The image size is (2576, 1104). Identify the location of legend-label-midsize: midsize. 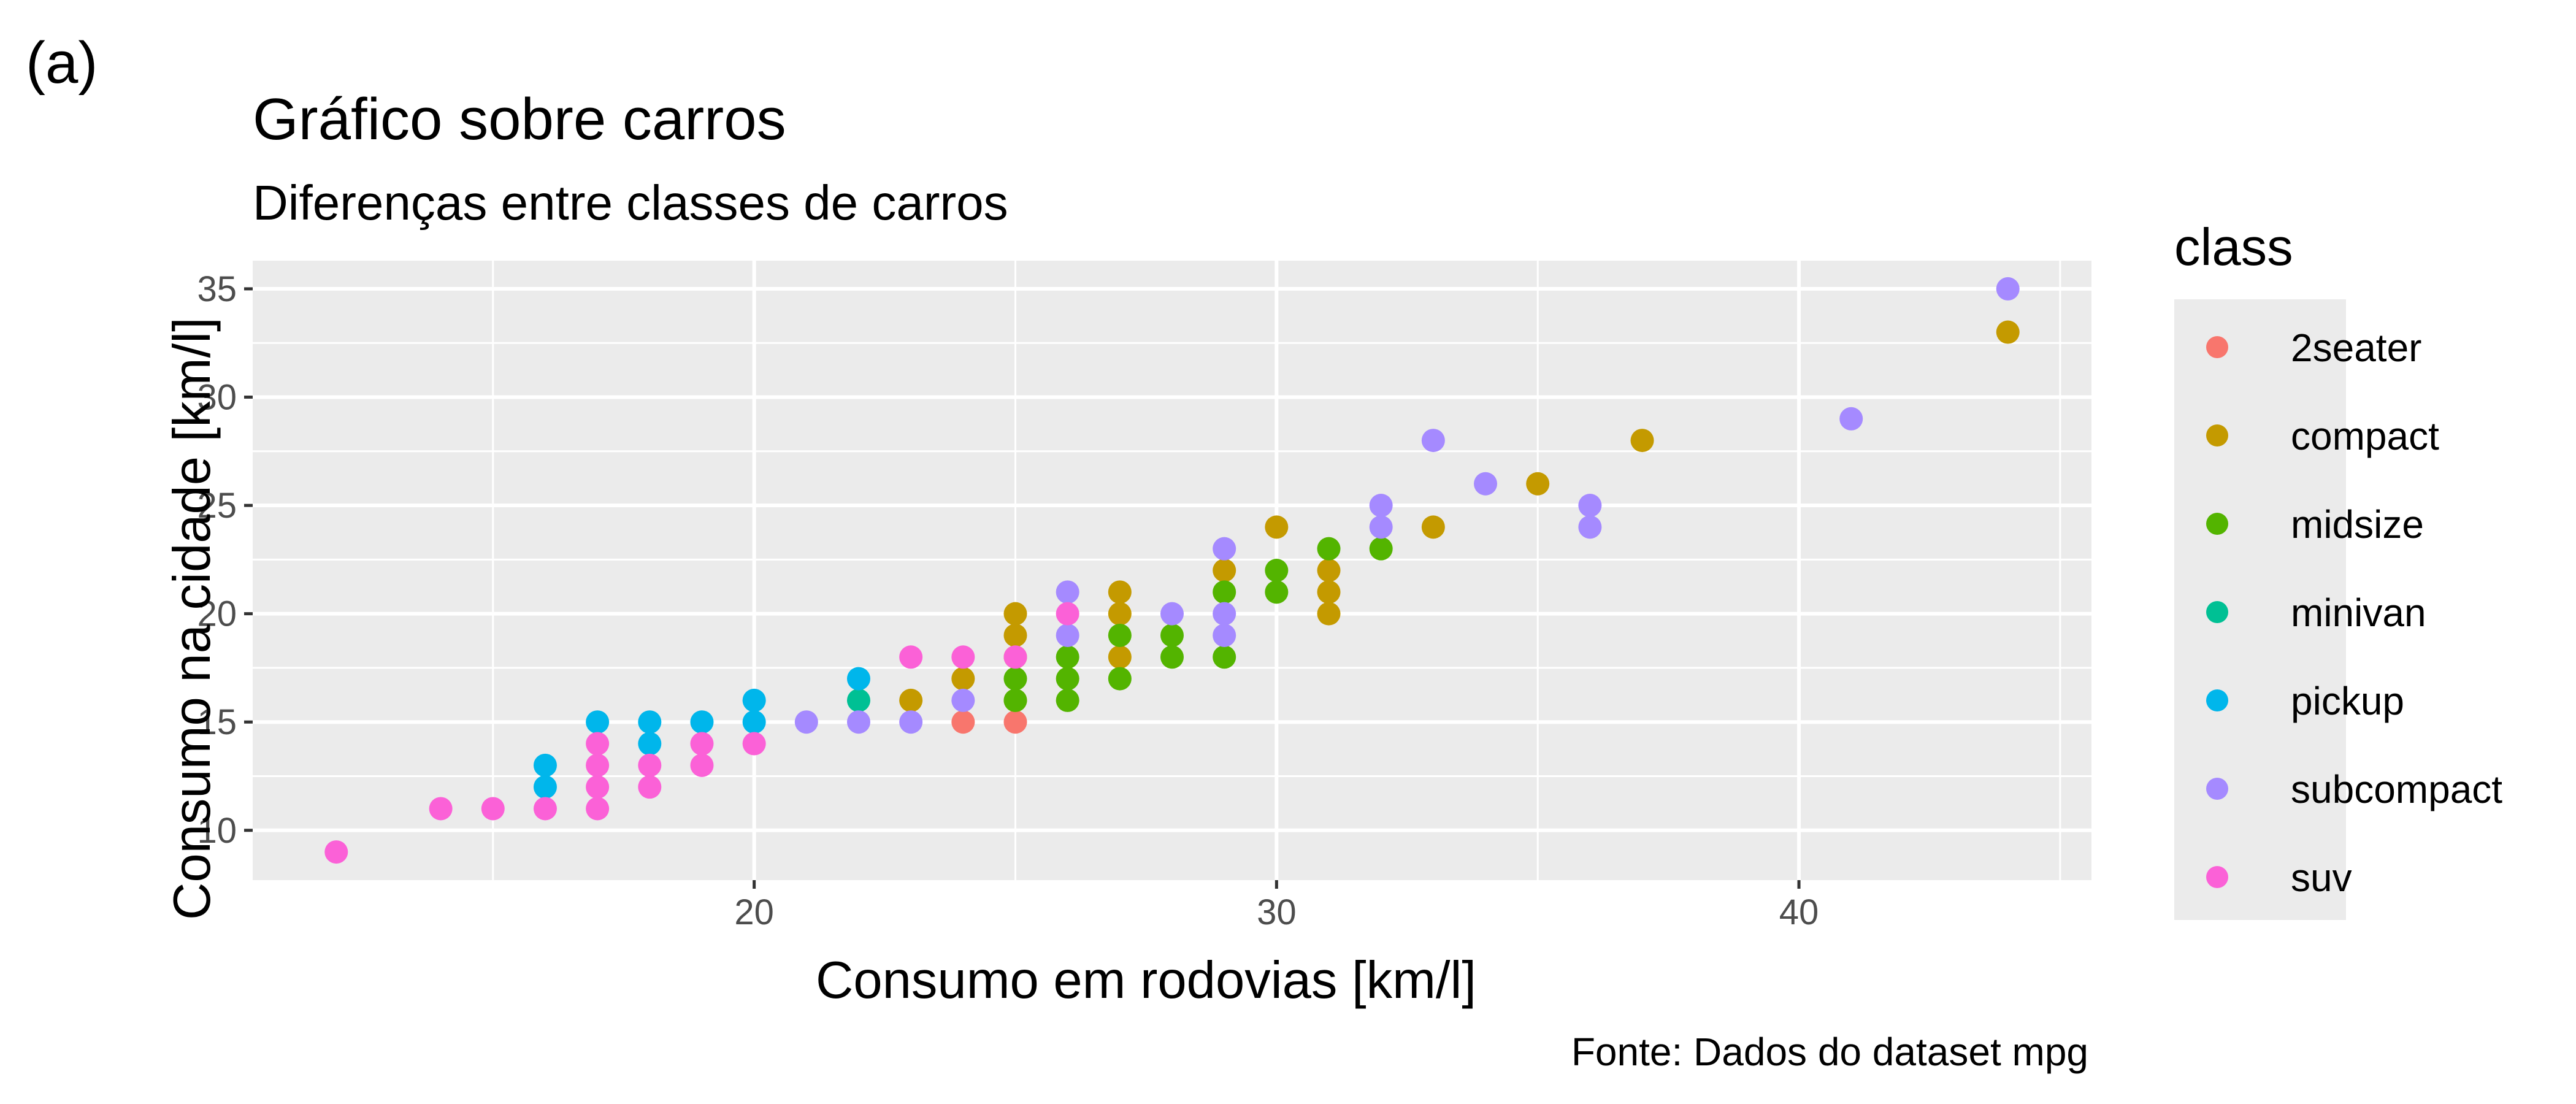
(2357, 524).